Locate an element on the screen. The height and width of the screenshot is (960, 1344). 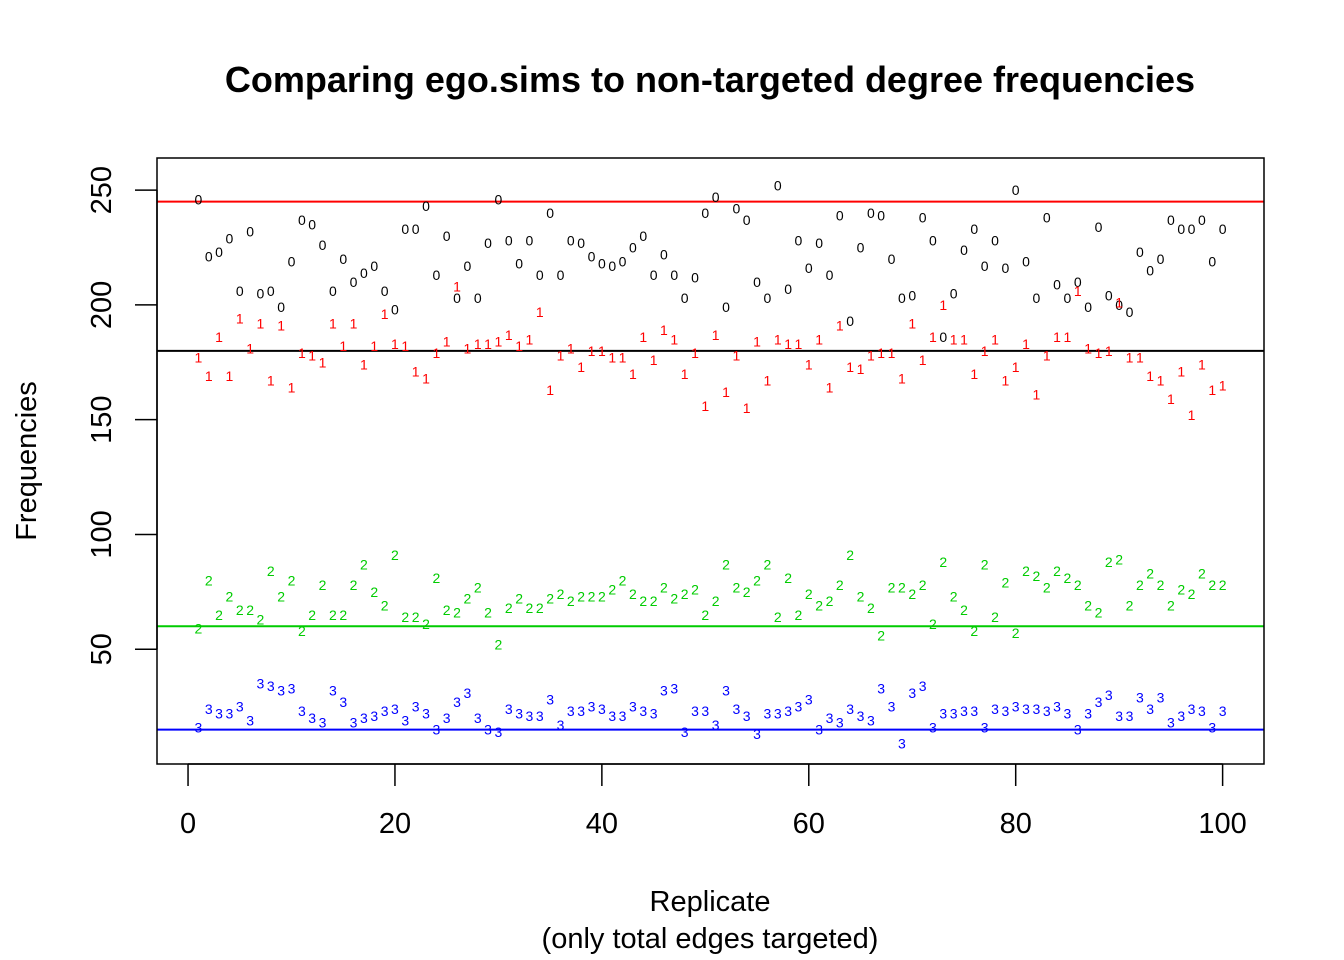
point-1-38: 1 is located at coordinates (581, 367).